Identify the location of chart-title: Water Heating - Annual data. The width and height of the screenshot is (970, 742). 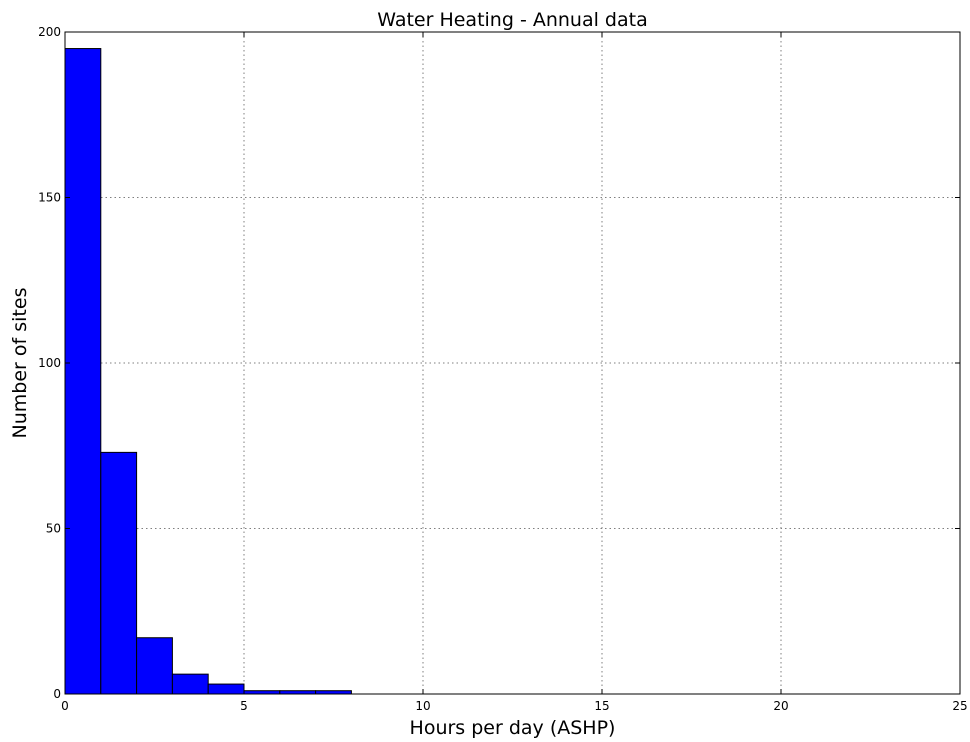
(512, 20).